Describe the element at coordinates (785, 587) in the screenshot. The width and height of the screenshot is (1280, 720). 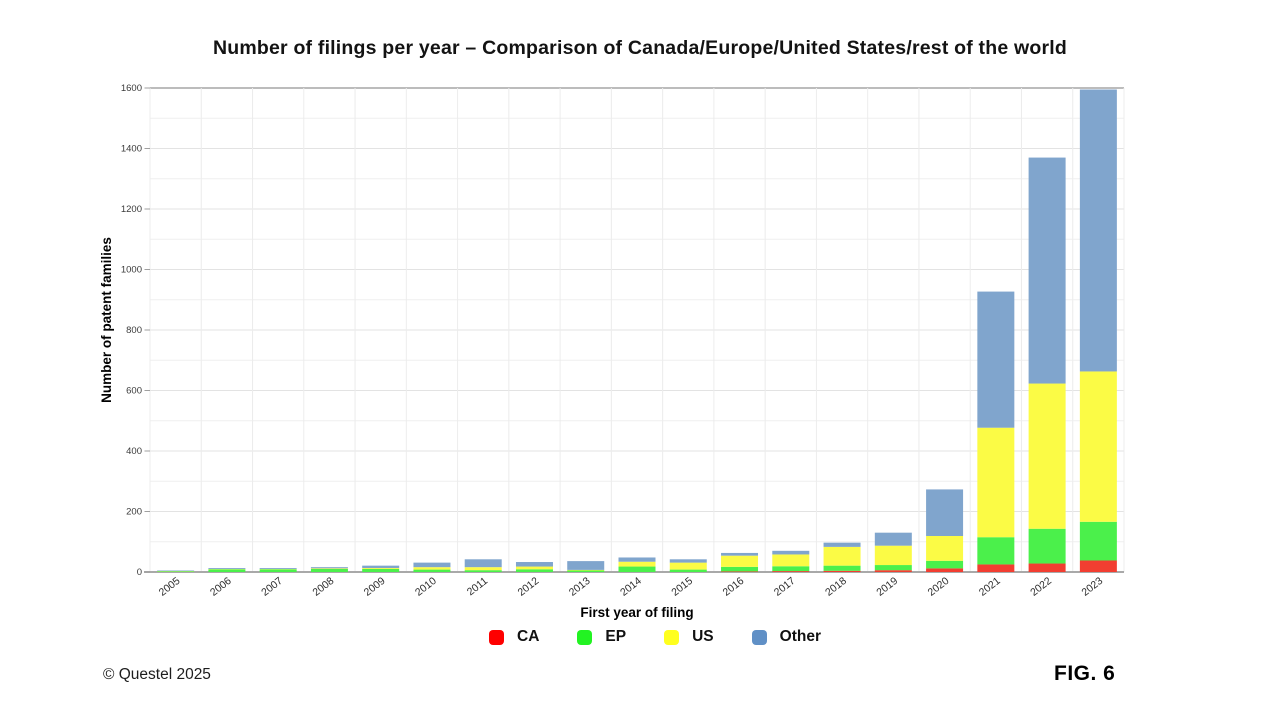
I see `x-tick-label: 2017` at that location.